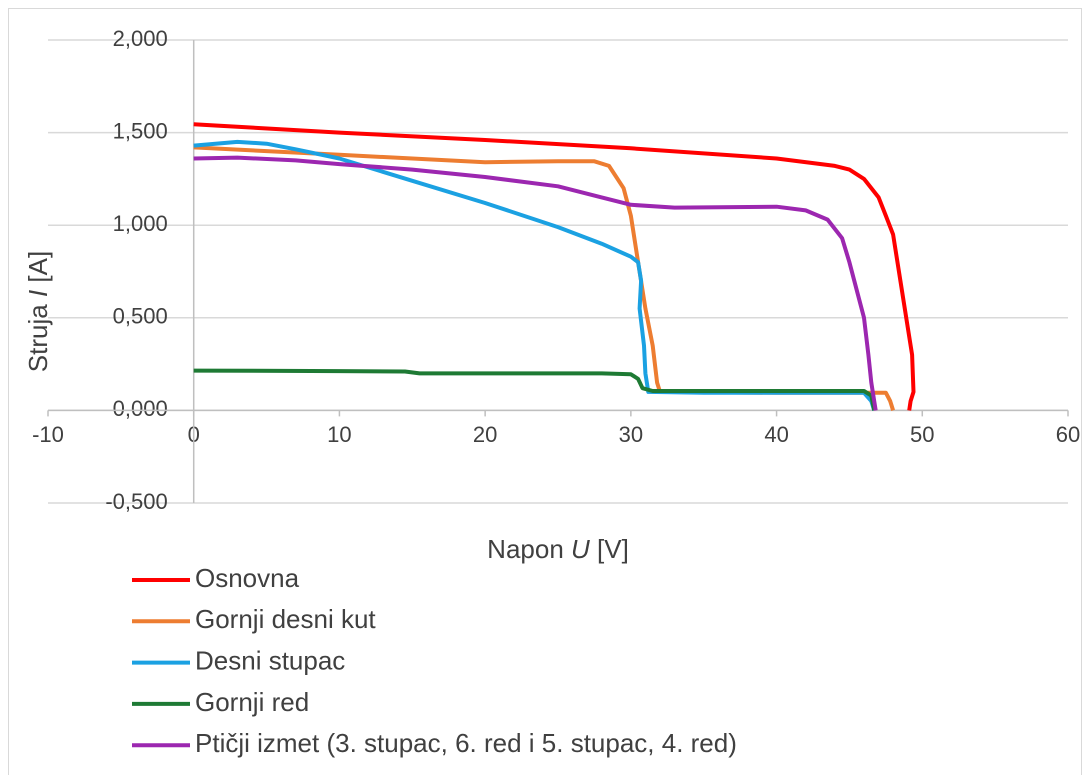 The width and height of the screenshot is (1090, 775). Describe the element at coordinates (140, 130) in the screenshot. I see `y-tick-label: 1,500` at that location.